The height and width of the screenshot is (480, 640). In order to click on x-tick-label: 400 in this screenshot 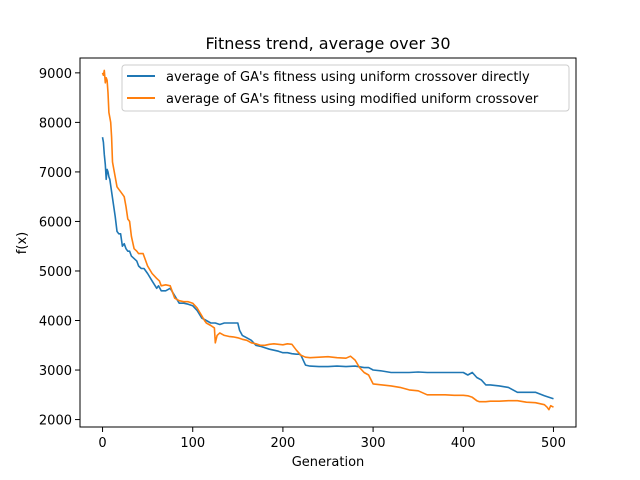, I will do `click(463, 443)`.